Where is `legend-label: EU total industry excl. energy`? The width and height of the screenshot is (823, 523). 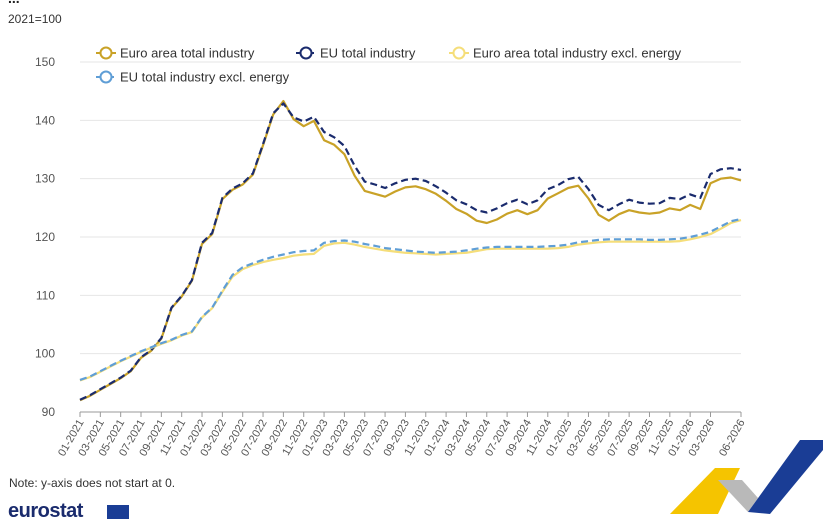 legend-label: EU total industry excl. energy is located at coordinates (205, 77).